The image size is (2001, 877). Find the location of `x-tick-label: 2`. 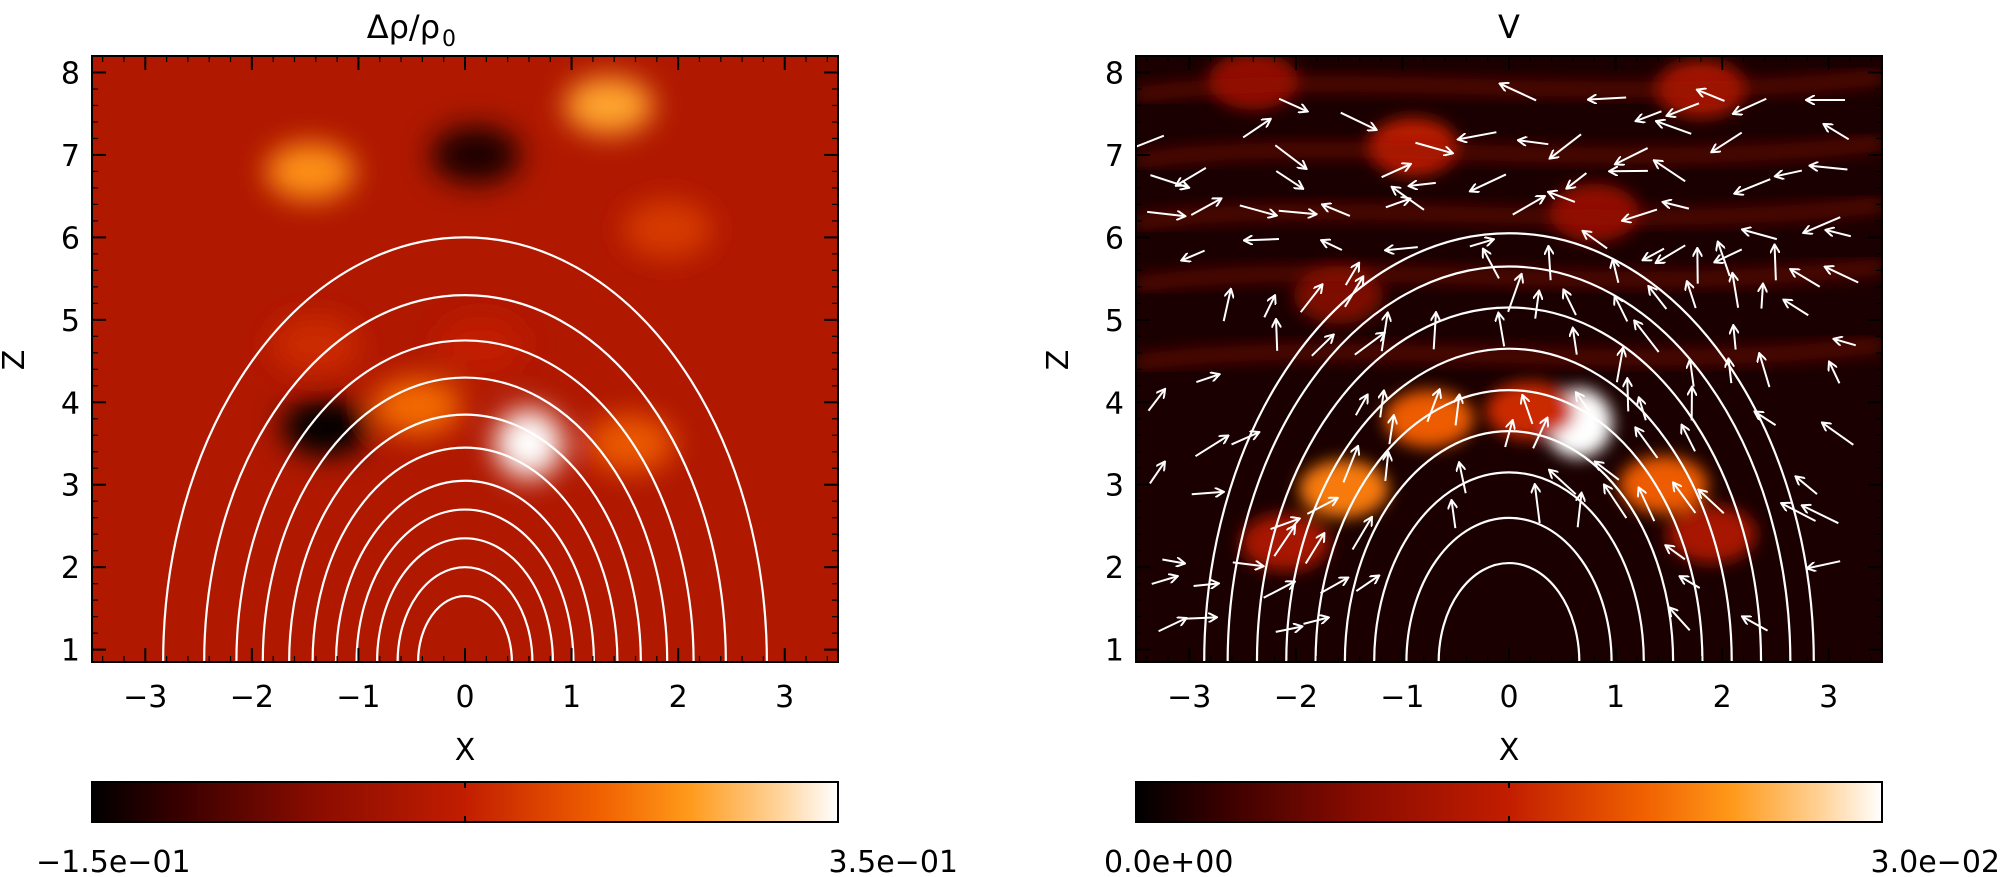

x-tick-label: 2 is located at coordinates (1722, 697).